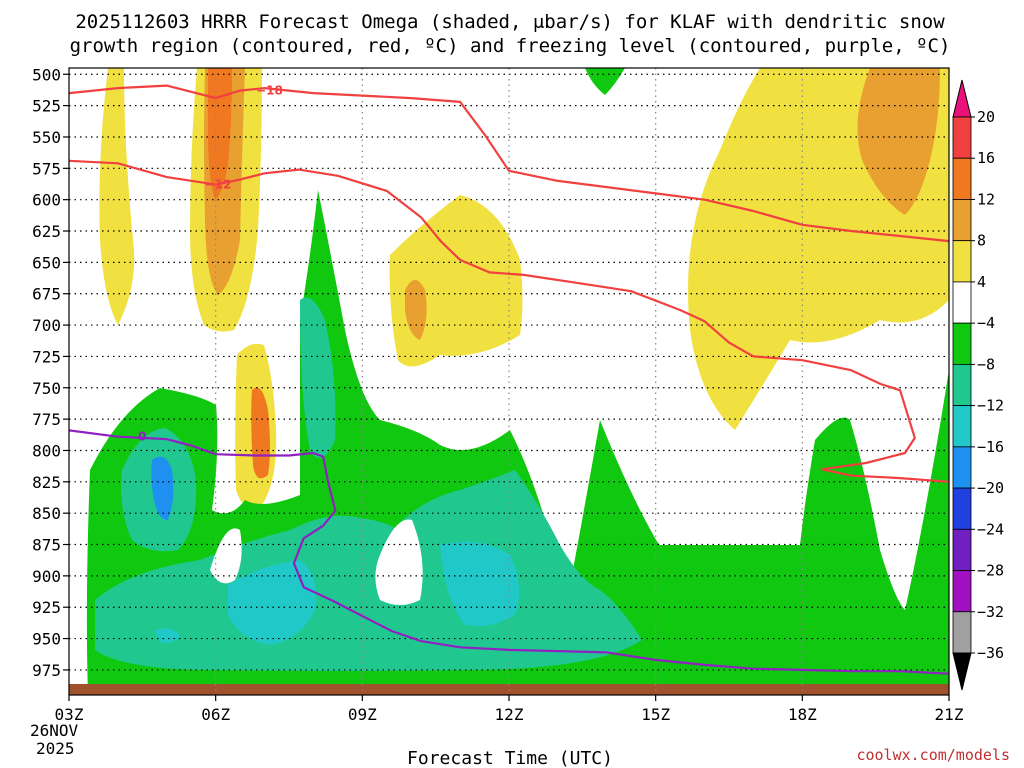  What do you see at coordinates (46, 513) in the screenshot?
I see `y-tick-label: 850` at bounding box center [46, 513].